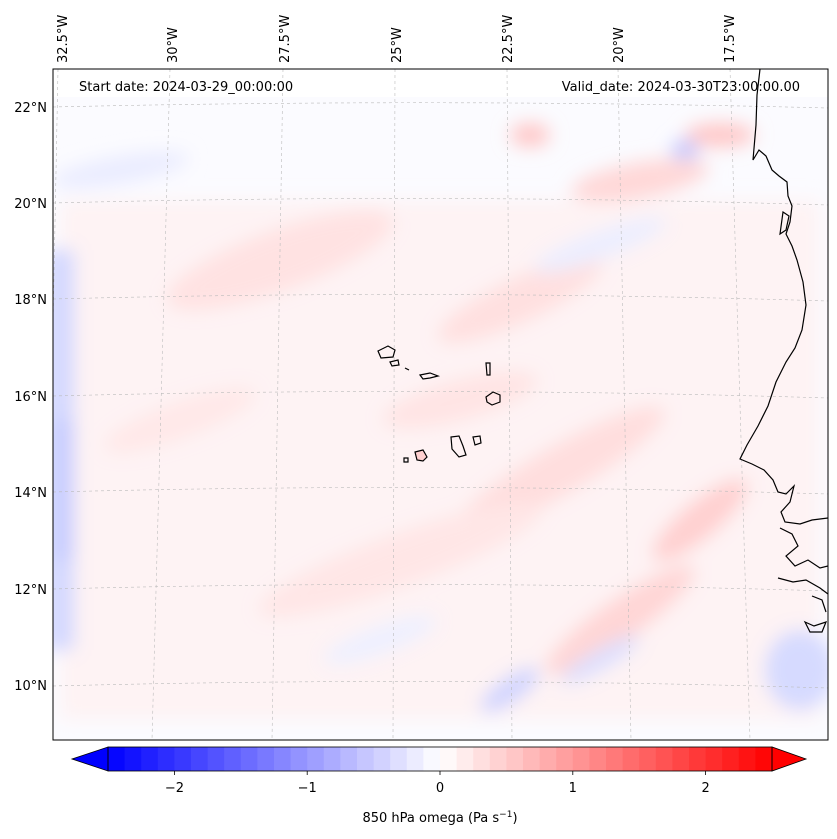  Describe the element at coordinates (394, 363) in the screenshot. I see `island-sao-vicente` at that location.